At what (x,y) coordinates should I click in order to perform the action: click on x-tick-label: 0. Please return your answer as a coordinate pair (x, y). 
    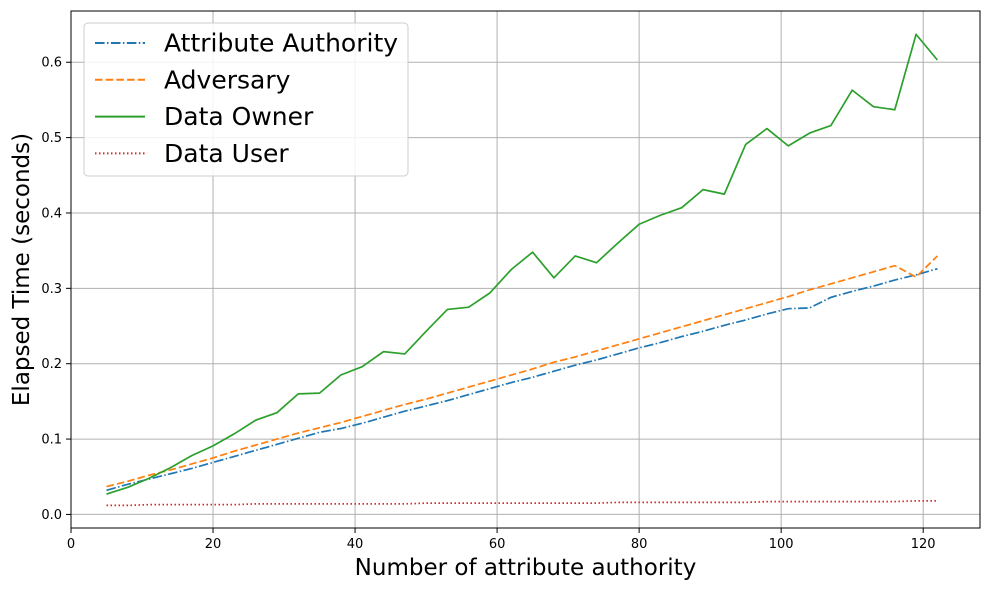
    Looking at the image, I should click on (71, 544).